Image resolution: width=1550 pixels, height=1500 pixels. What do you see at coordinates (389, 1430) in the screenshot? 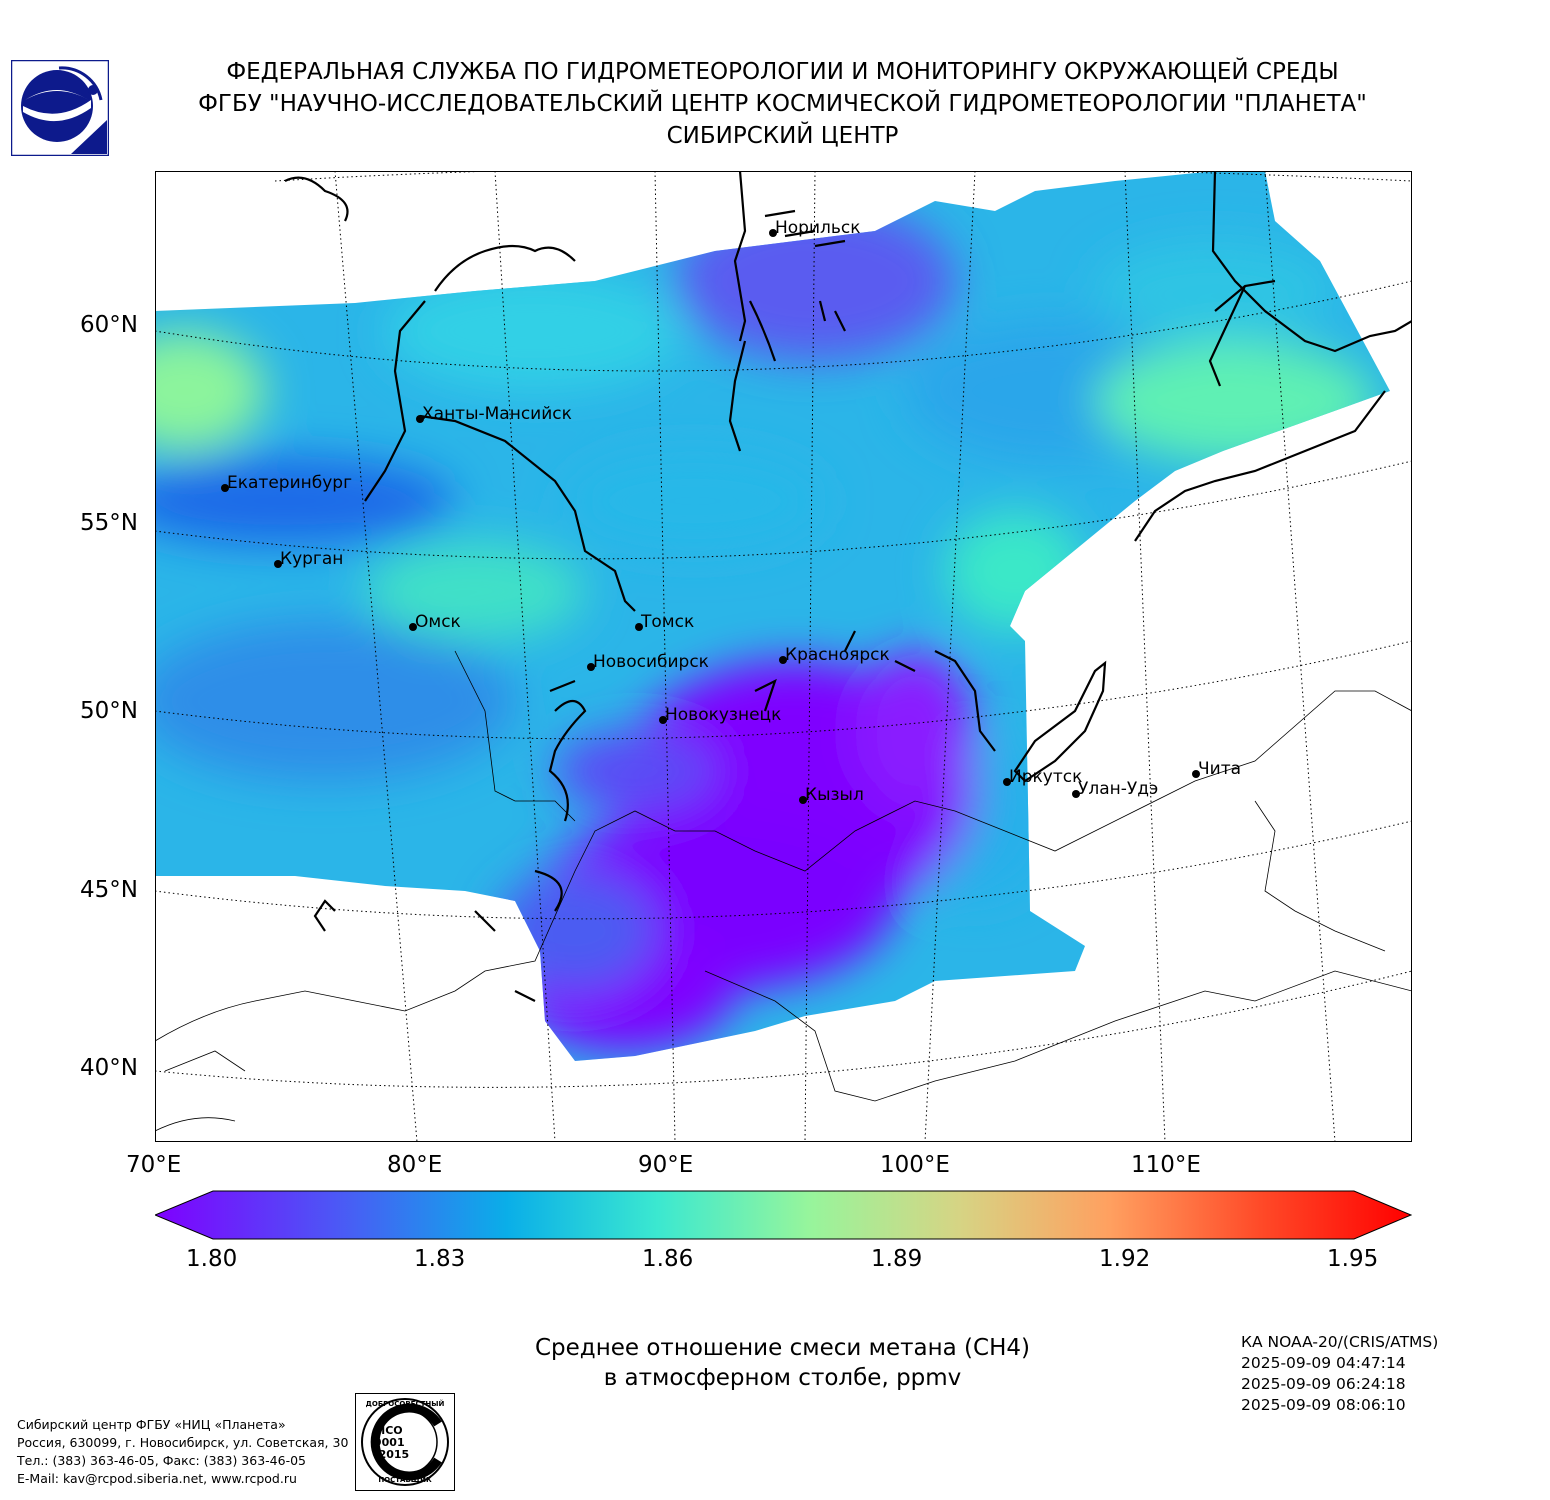
I see `iso-stamp-line1: ИСО` at bounding box center [389, 1430].